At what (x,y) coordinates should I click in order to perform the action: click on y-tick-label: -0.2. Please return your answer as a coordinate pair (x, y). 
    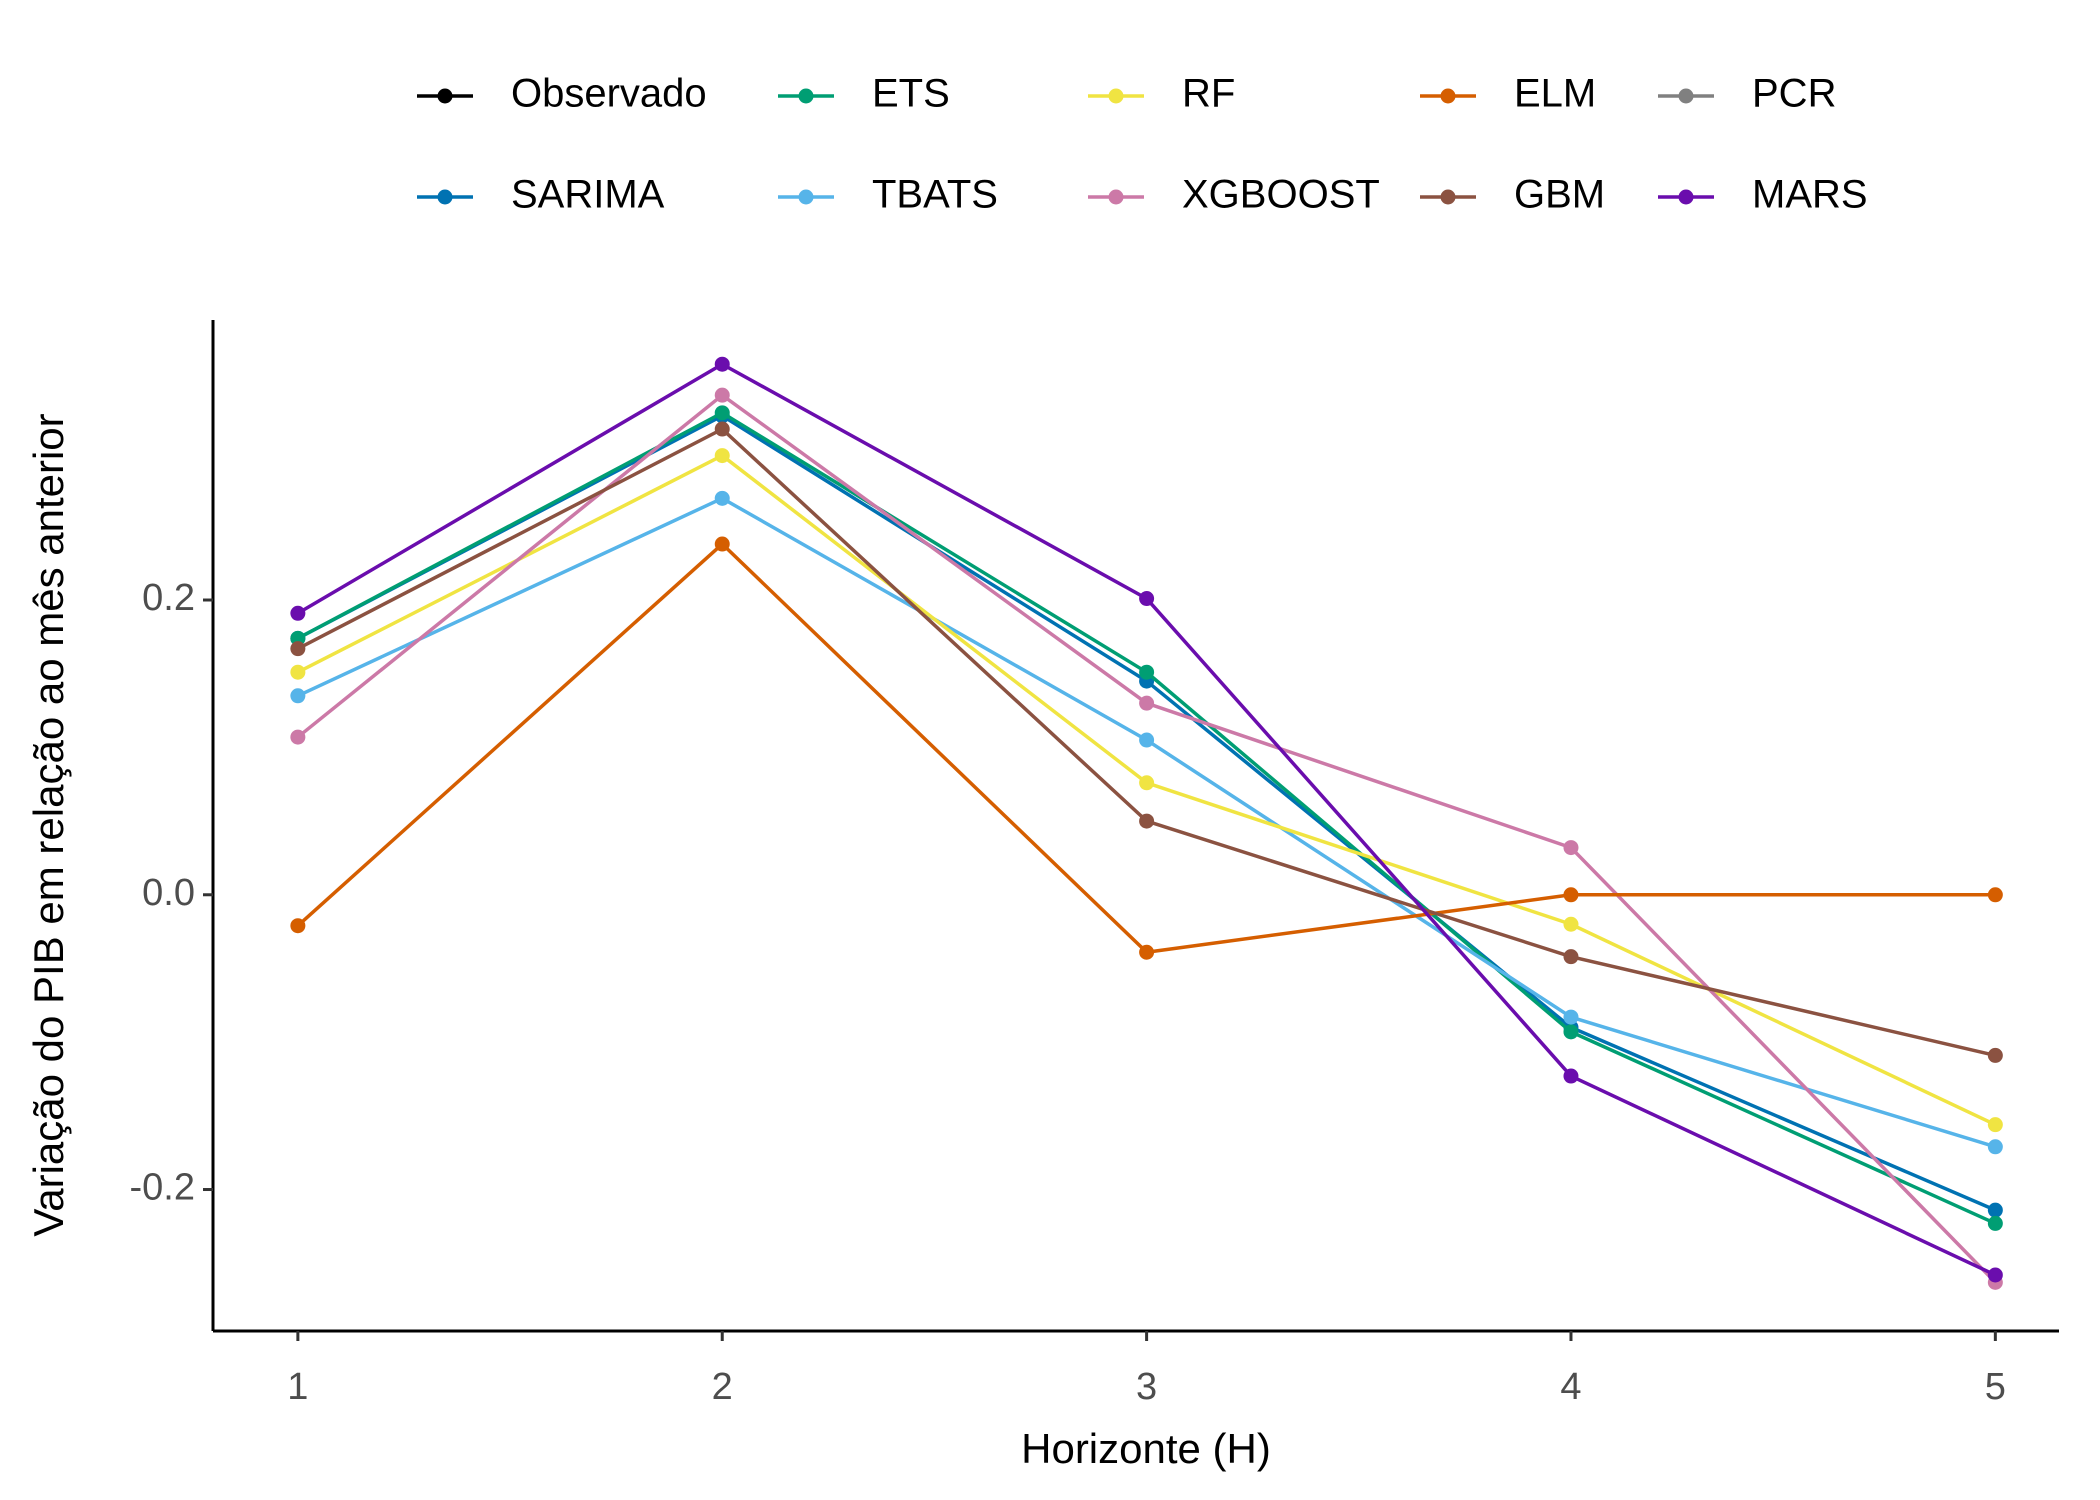
    Looking at the image, I should click on (162, 1188).